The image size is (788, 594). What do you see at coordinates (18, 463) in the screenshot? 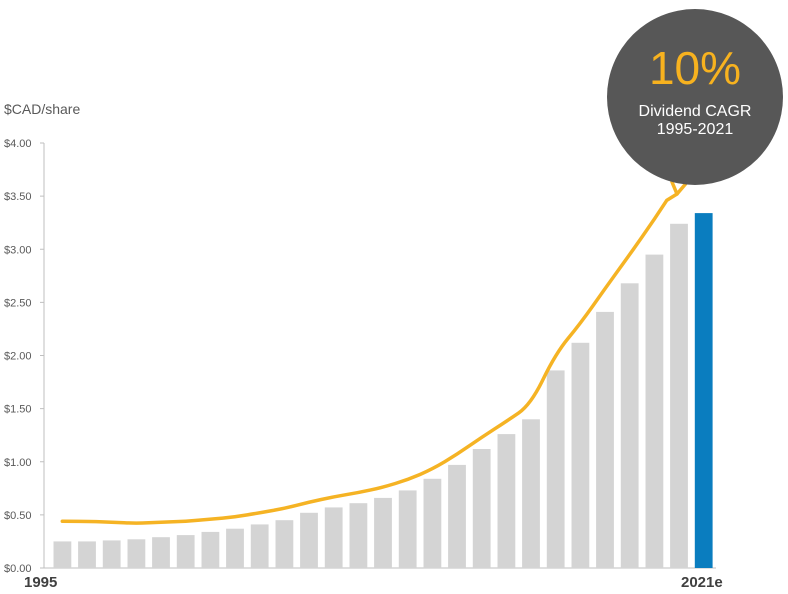
I see `y-tick-label: $1.00` at bounding box center [18, 463].